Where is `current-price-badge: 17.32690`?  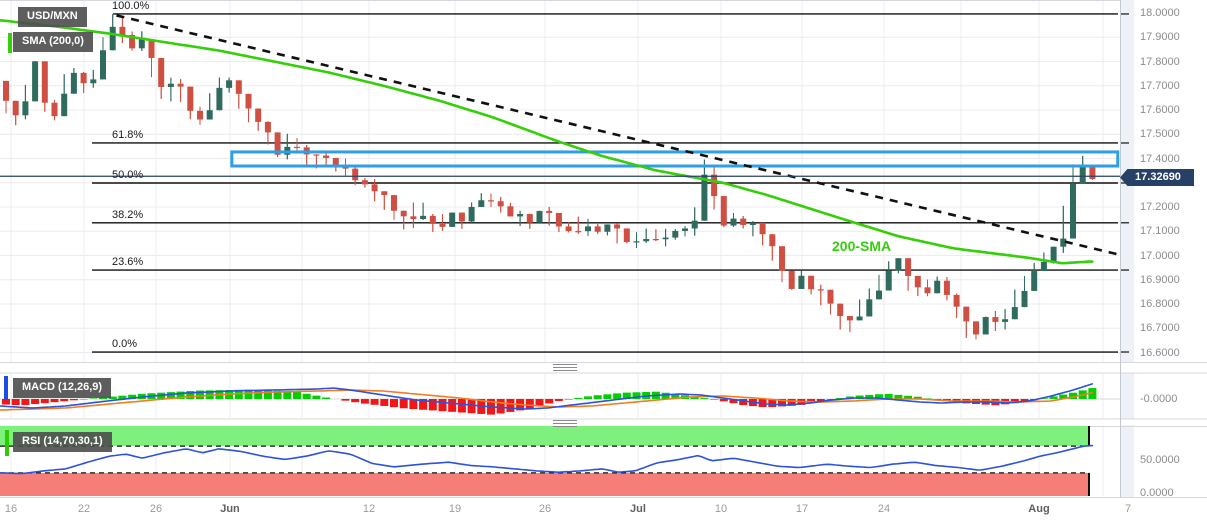 current-price-badge: 17.32690 is located at coordinates (1157, 177).